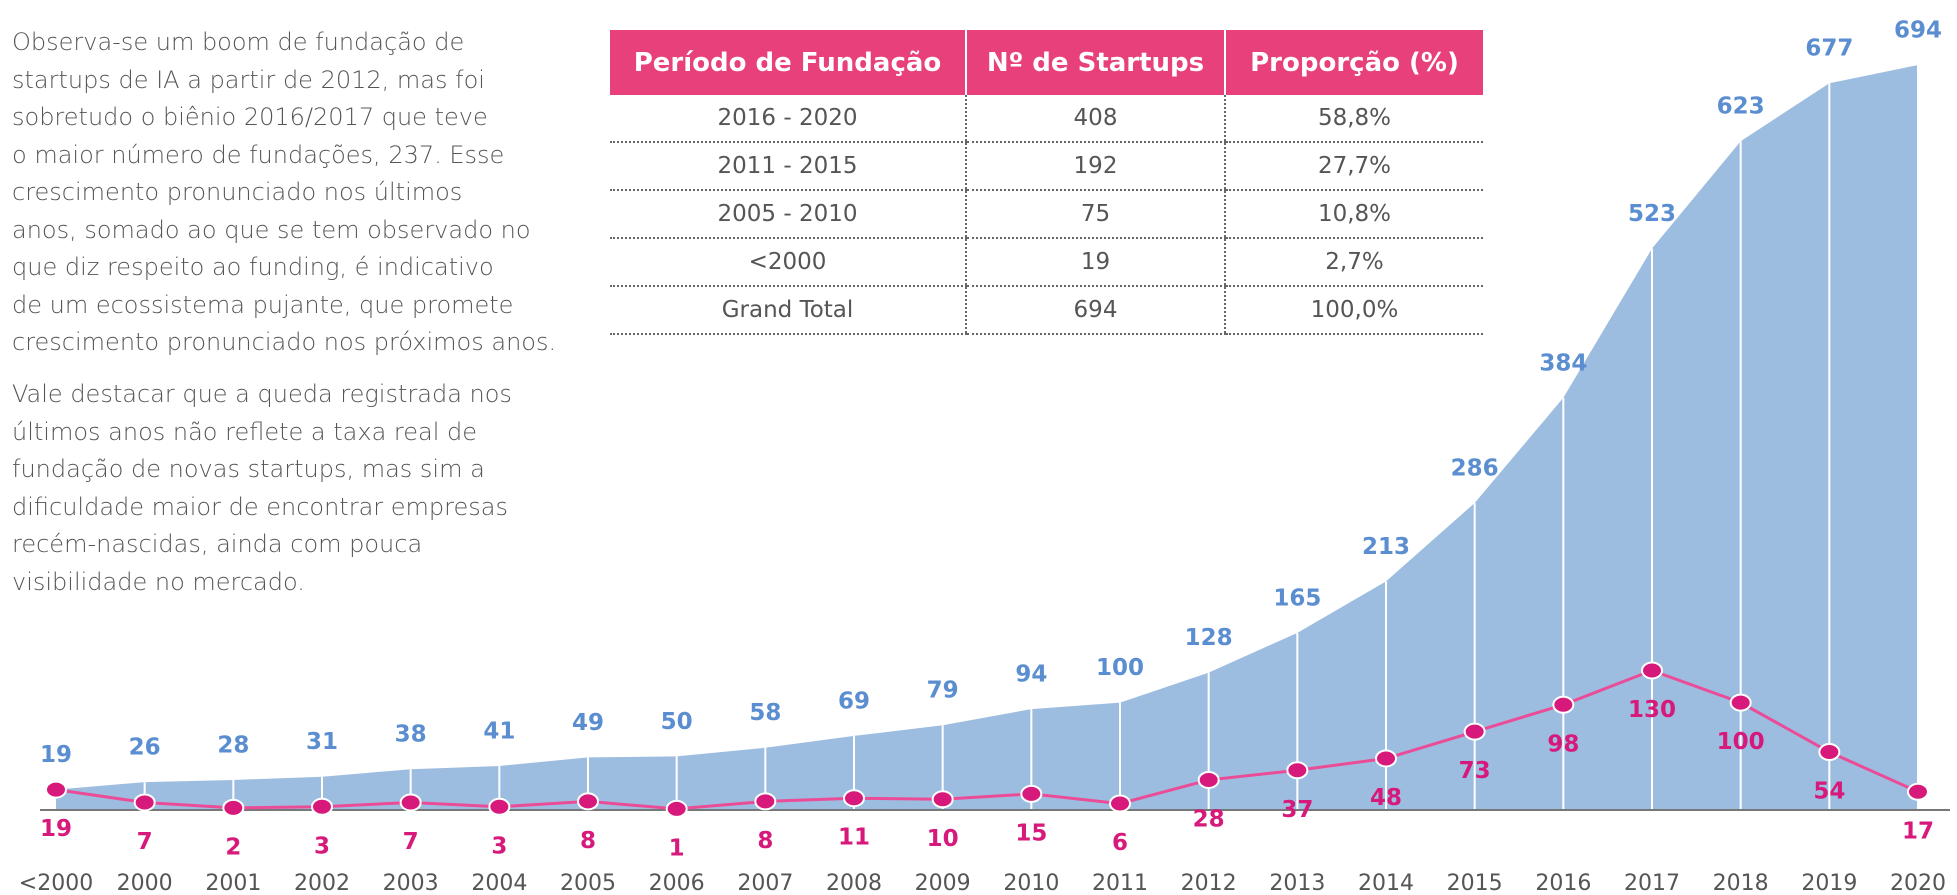 The width and height of the screenshot is (1957, 895). I want to click on table-row: 2011 - 2015 192 27,7%, so click(1046, 166).